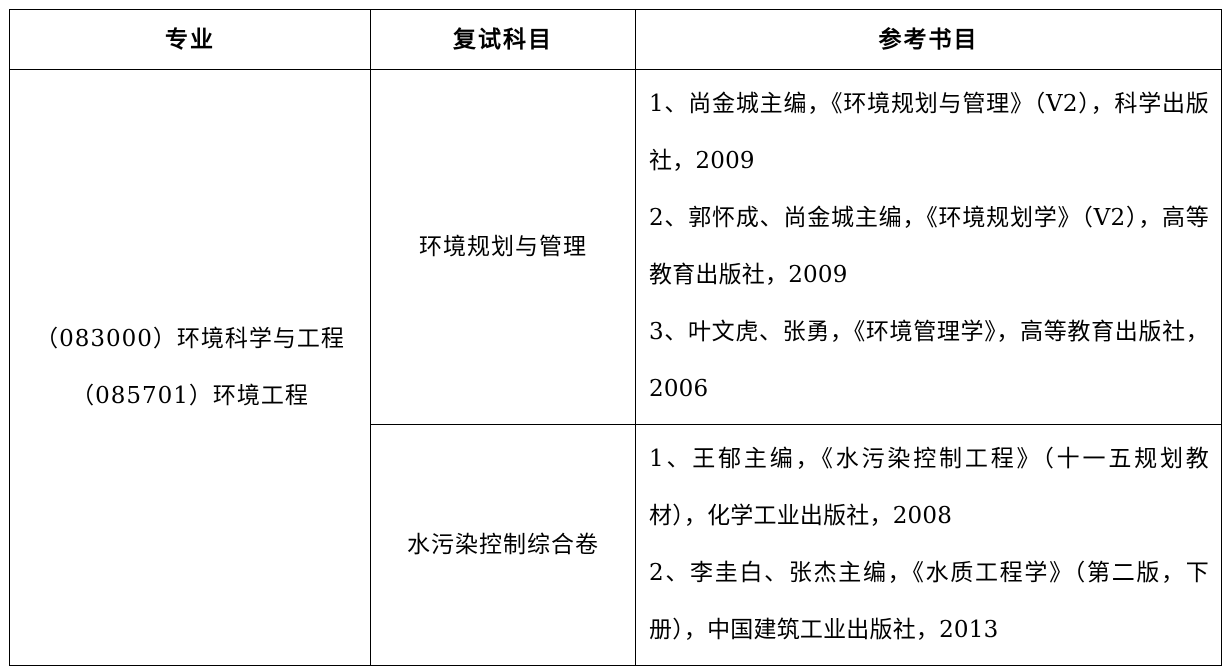 The image size is (1232, 666). I want to click on major-line-1: （083000）环境科学与工程, so click(190, 338).